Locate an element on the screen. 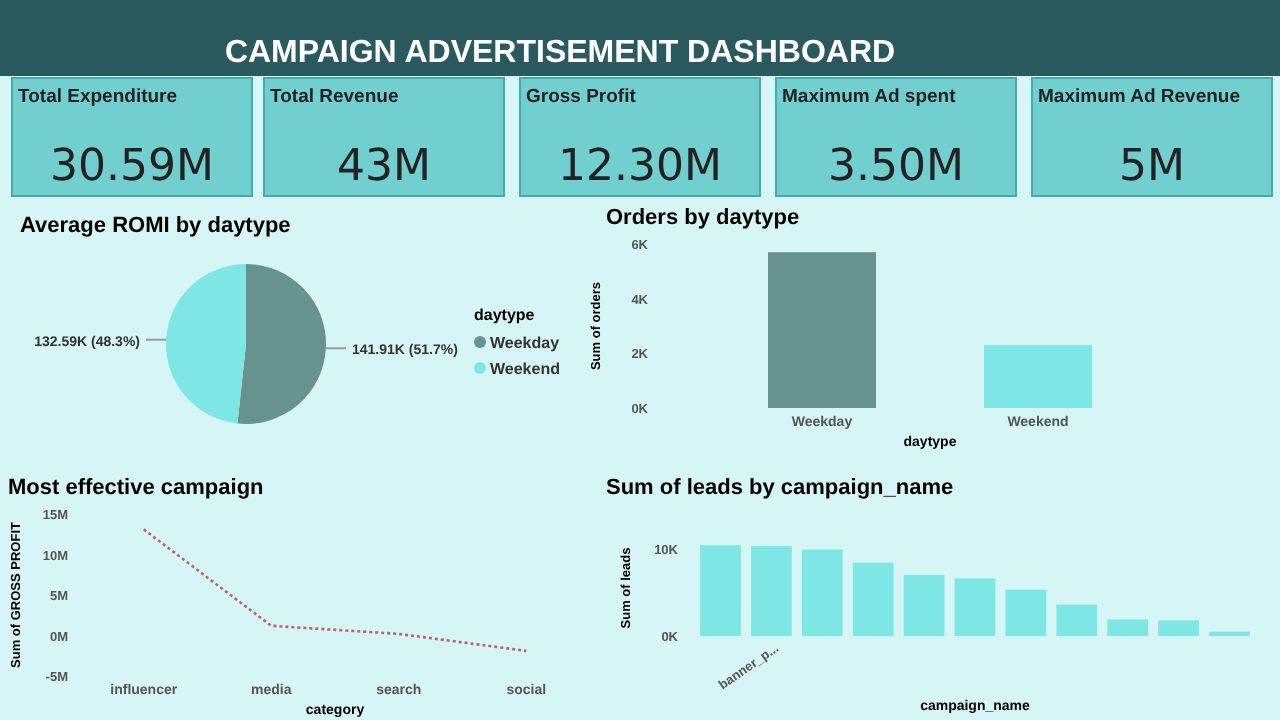  text: Maximum Ad Revenue is located at coordinates (1139, 97).